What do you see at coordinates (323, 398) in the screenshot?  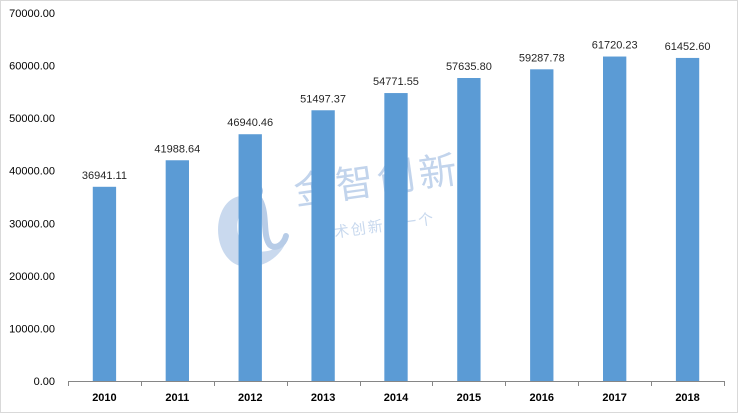 I see `x-tick-label: 2013` at bounding box center [323, 398].